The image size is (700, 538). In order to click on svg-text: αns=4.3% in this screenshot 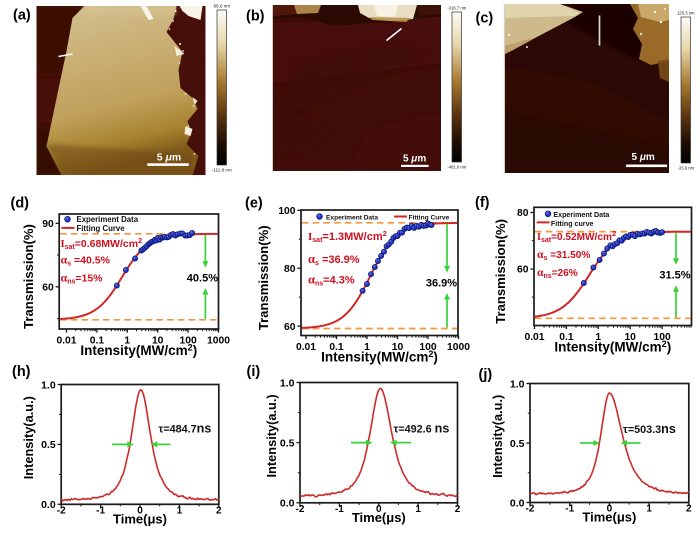, I will do `click(331, 280)`.